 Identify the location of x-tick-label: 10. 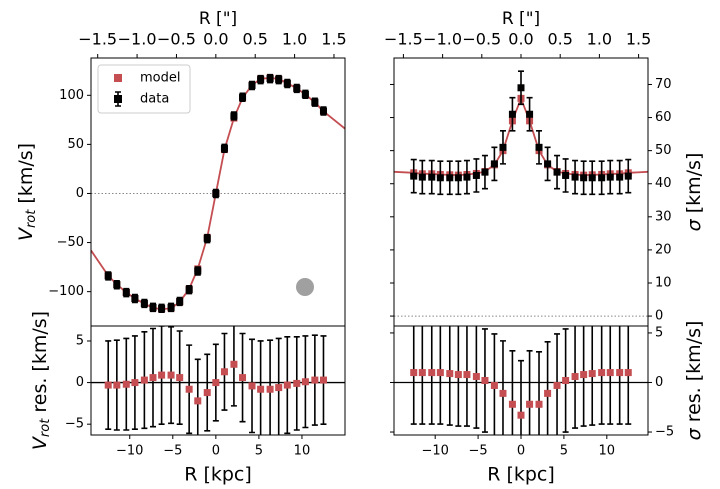
(607, 451).